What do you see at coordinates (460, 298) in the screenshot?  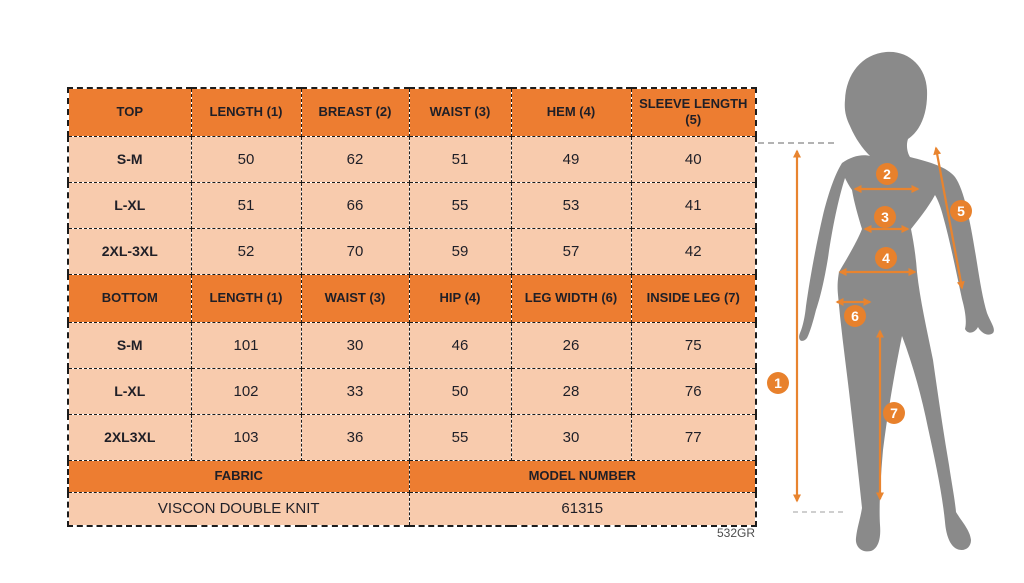 I see `column-header-hip: HIP (4)` at bounding box center [460, 298].